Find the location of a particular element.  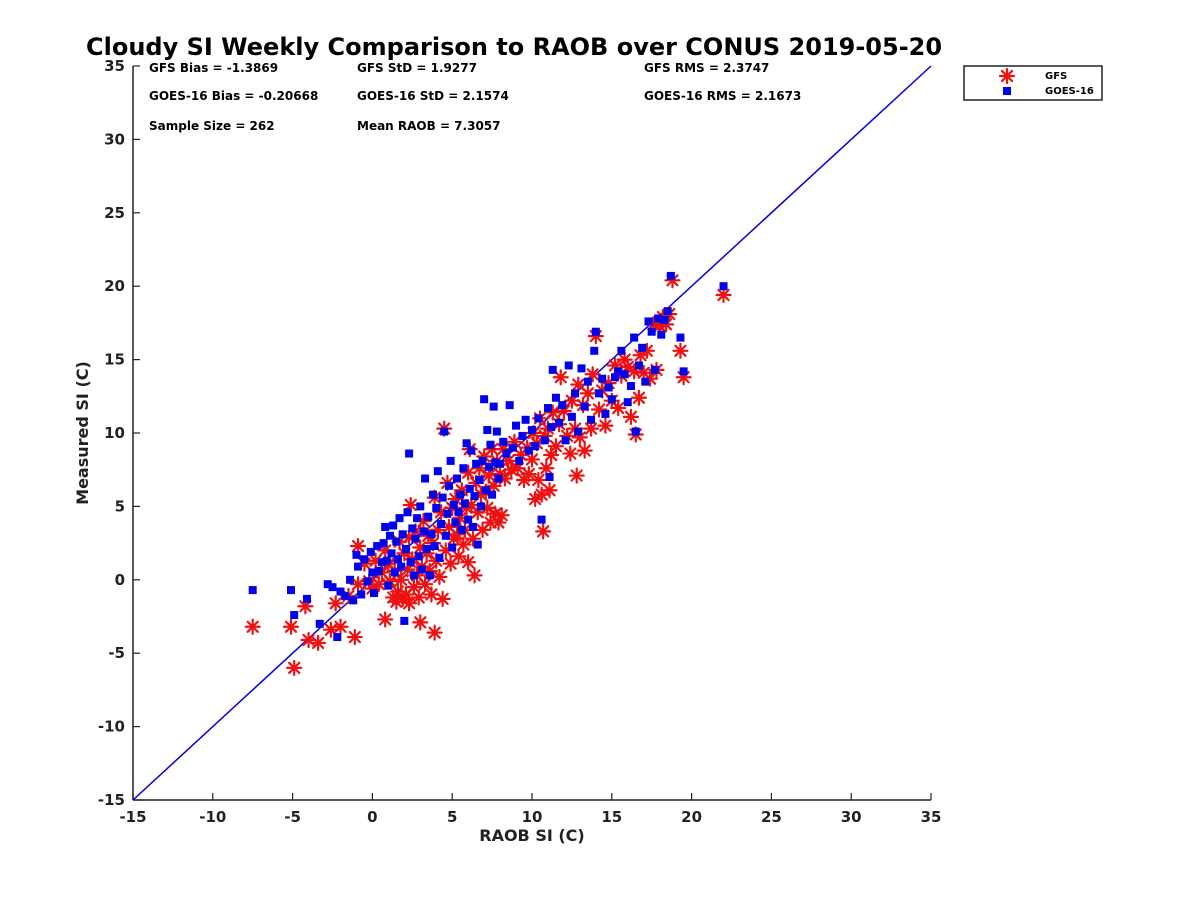

annotation-goes-rms: GOES-16 RMS = 2.1673 is located at coordinates (722, 96).